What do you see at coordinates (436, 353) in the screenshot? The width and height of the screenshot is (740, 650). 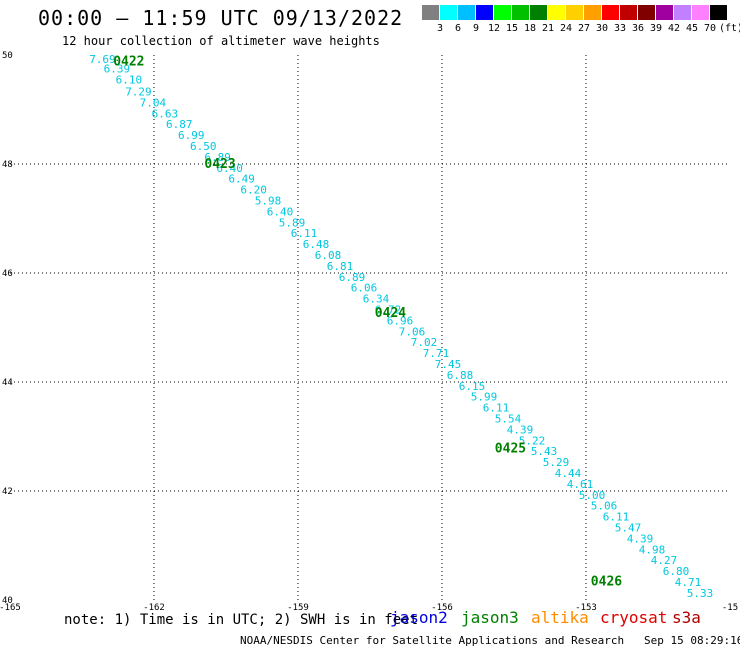 I see `swh-reading: 7.71` at bounding box center [436, 353].